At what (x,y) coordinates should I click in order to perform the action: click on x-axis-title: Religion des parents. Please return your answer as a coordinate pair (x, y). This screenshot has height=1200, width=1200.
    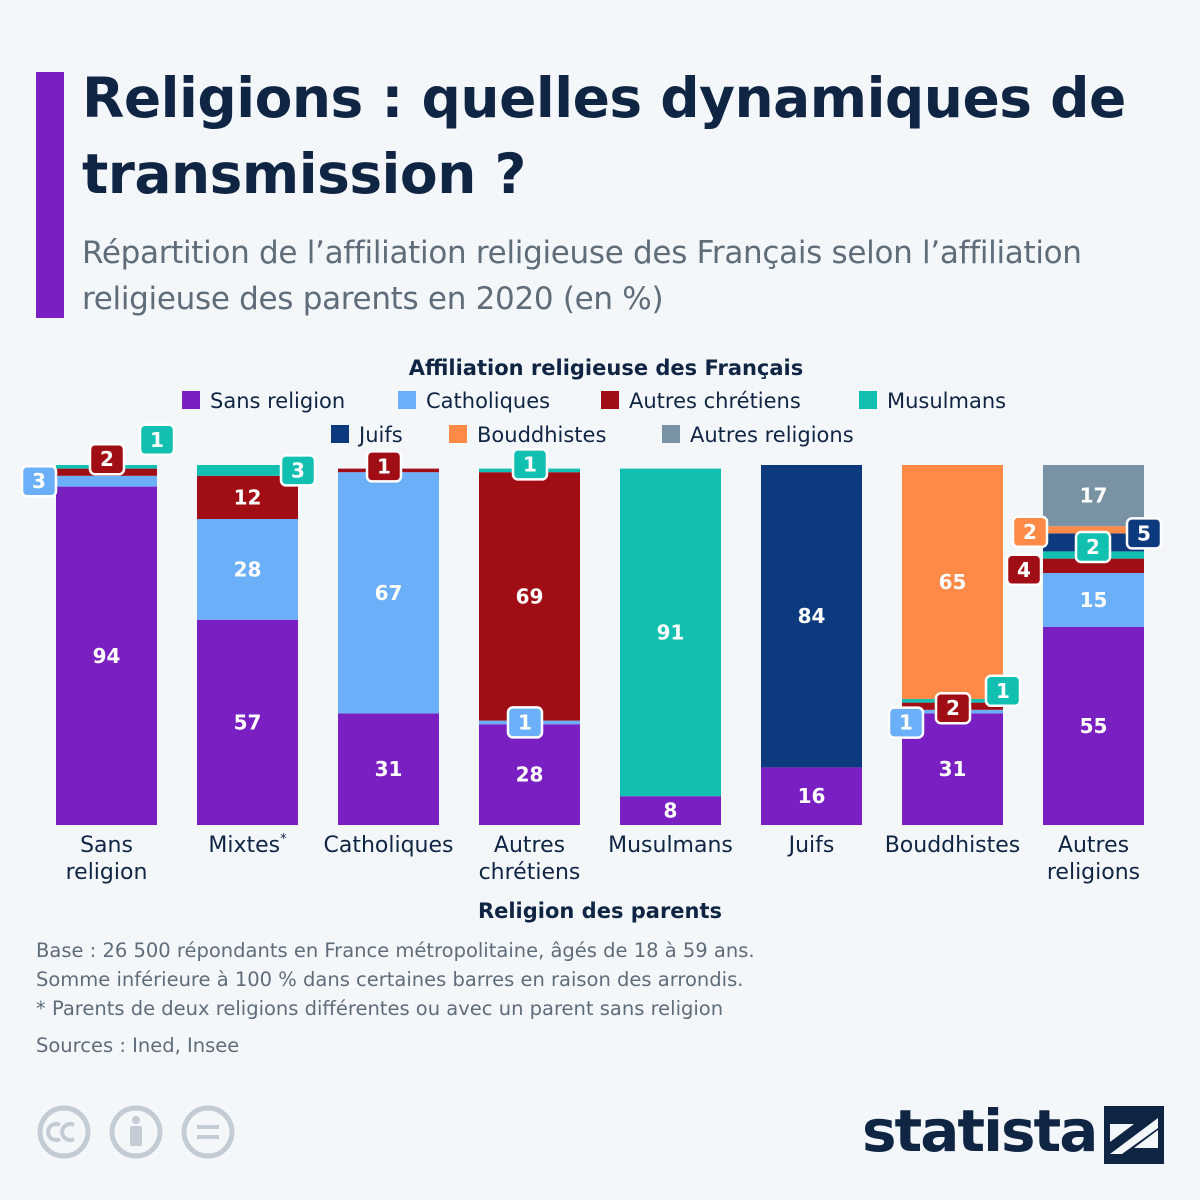
    Looking at the image, I should click on (600, 911).